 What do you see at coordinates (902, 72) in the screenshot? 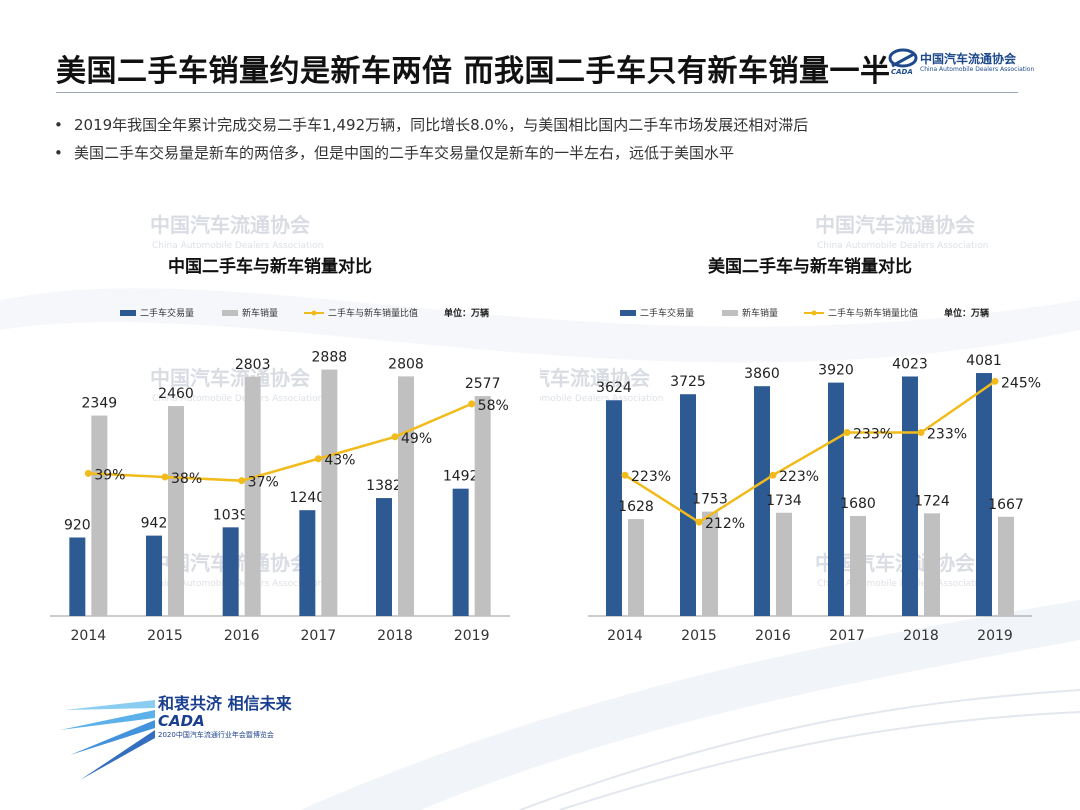
I see `svg-text: CADA` at bounding box center [902, 72].